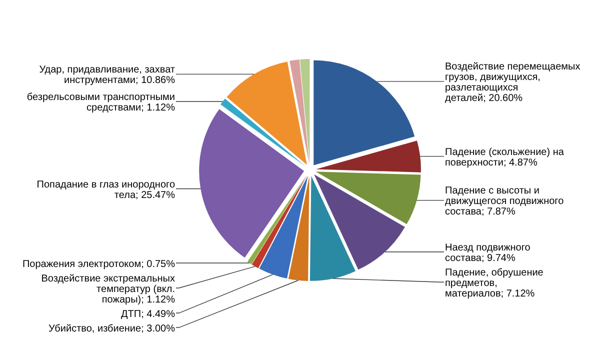 The image size is (605, 340). What do you see at coordinates (99, 264) in the screenshot?
I see `slice-label: Поражения электротоком; 0.75%` at bounding box center [99, 264].